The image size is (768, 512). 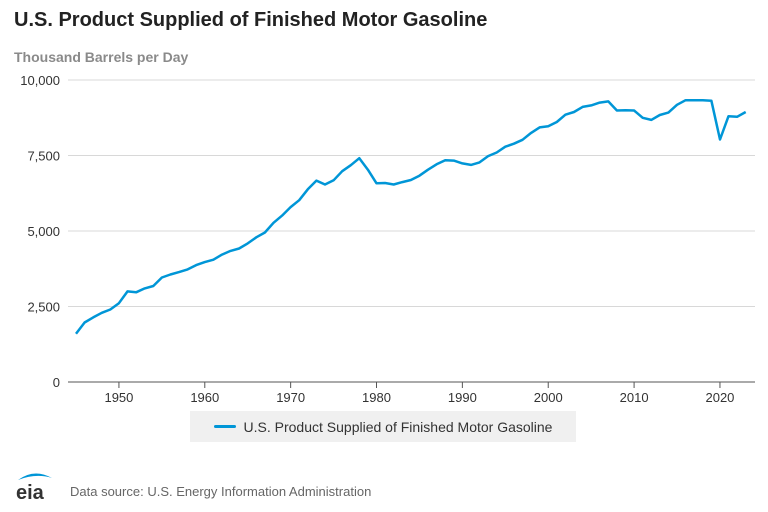 I want to click on x-tick-label: 1990, so click(x=462, y=397).